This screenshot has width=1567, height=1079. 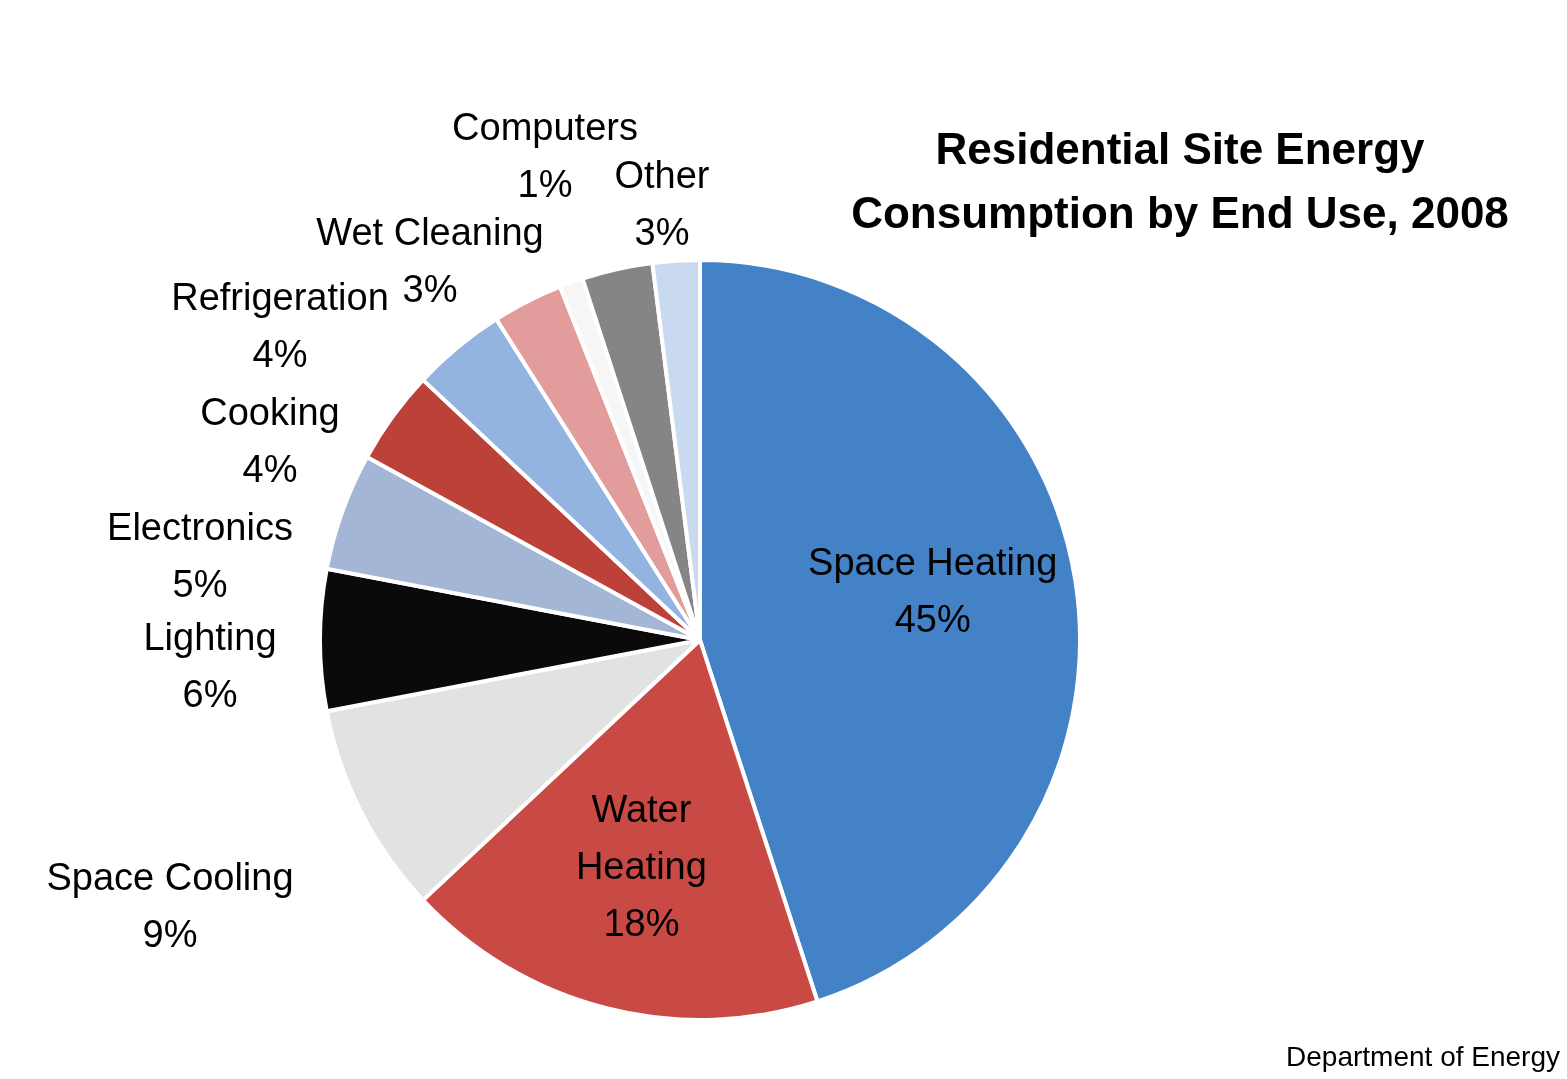 I want to click on slice-label: Refrigeration, so click(x=280, y=297).